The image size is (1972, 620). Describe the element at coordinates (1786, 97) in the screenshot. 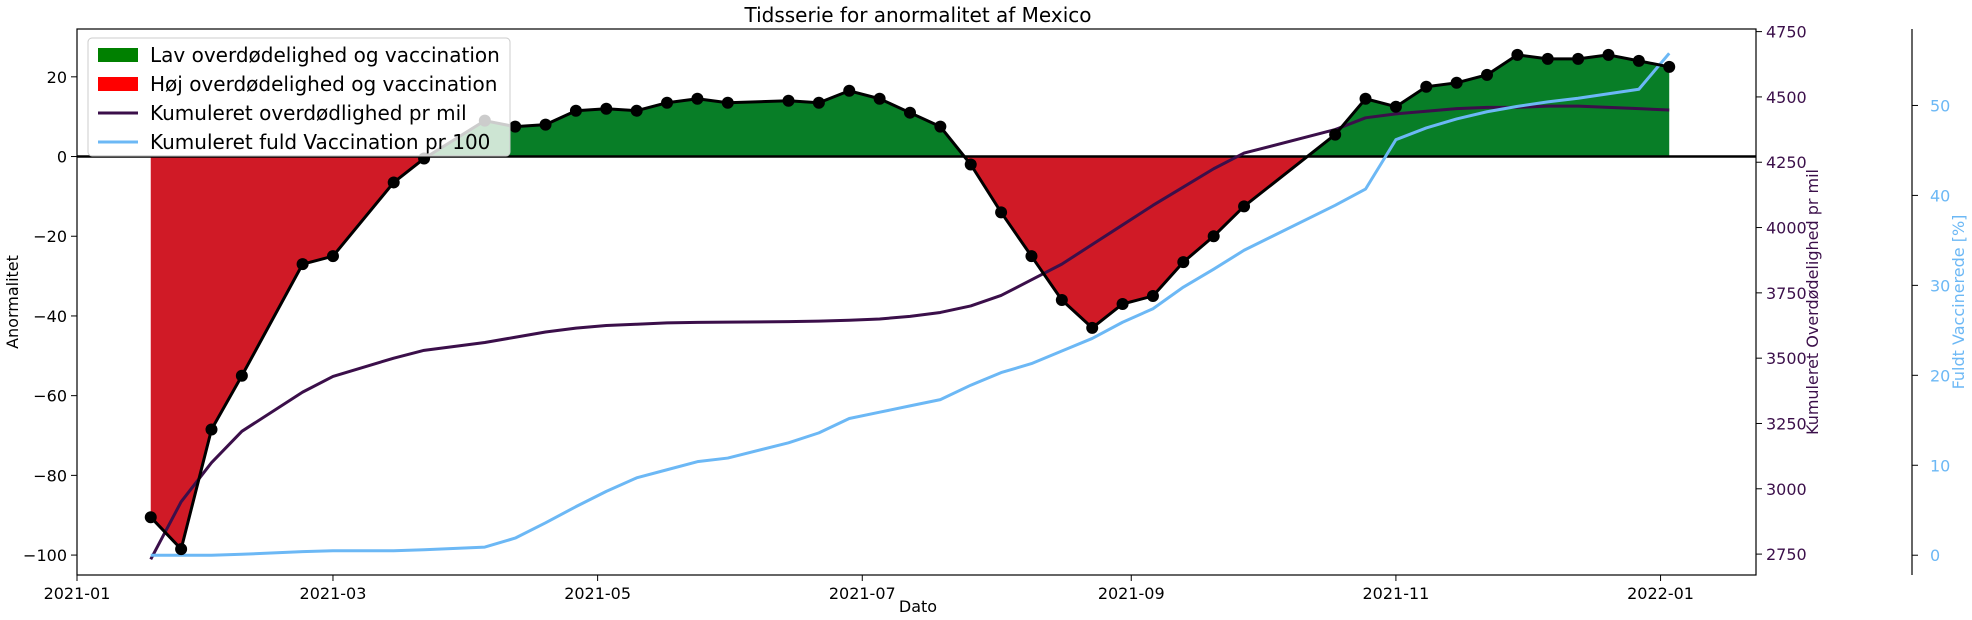

I see `right1-tick-label-1: 4500` at that location.